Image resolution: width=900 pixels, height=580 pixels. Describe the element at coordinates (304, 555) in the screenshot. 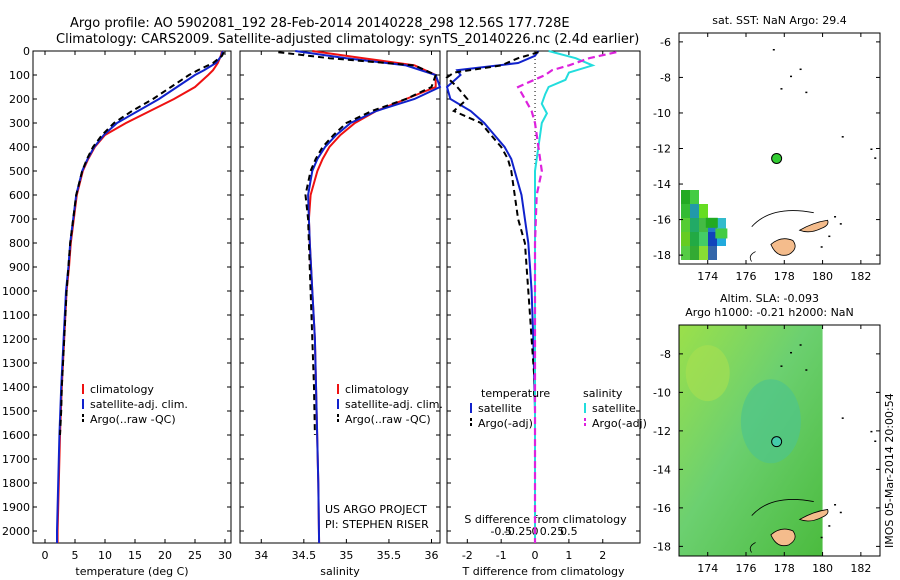

I see `x-tick-label: 34.5` at that location.